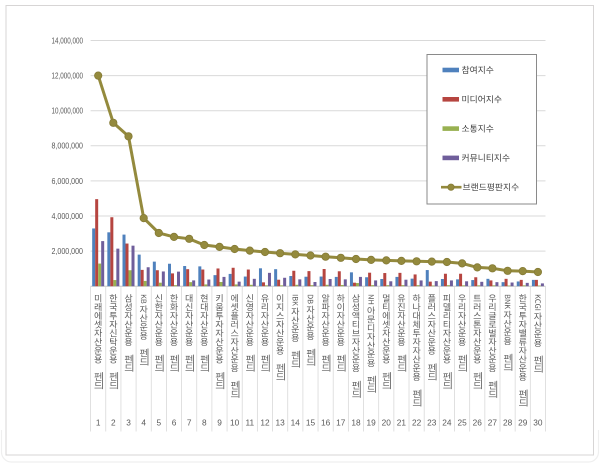 This screenshot has height=469, width=600. I want to click on svg-text: 8,000,000, so click(68, 146).